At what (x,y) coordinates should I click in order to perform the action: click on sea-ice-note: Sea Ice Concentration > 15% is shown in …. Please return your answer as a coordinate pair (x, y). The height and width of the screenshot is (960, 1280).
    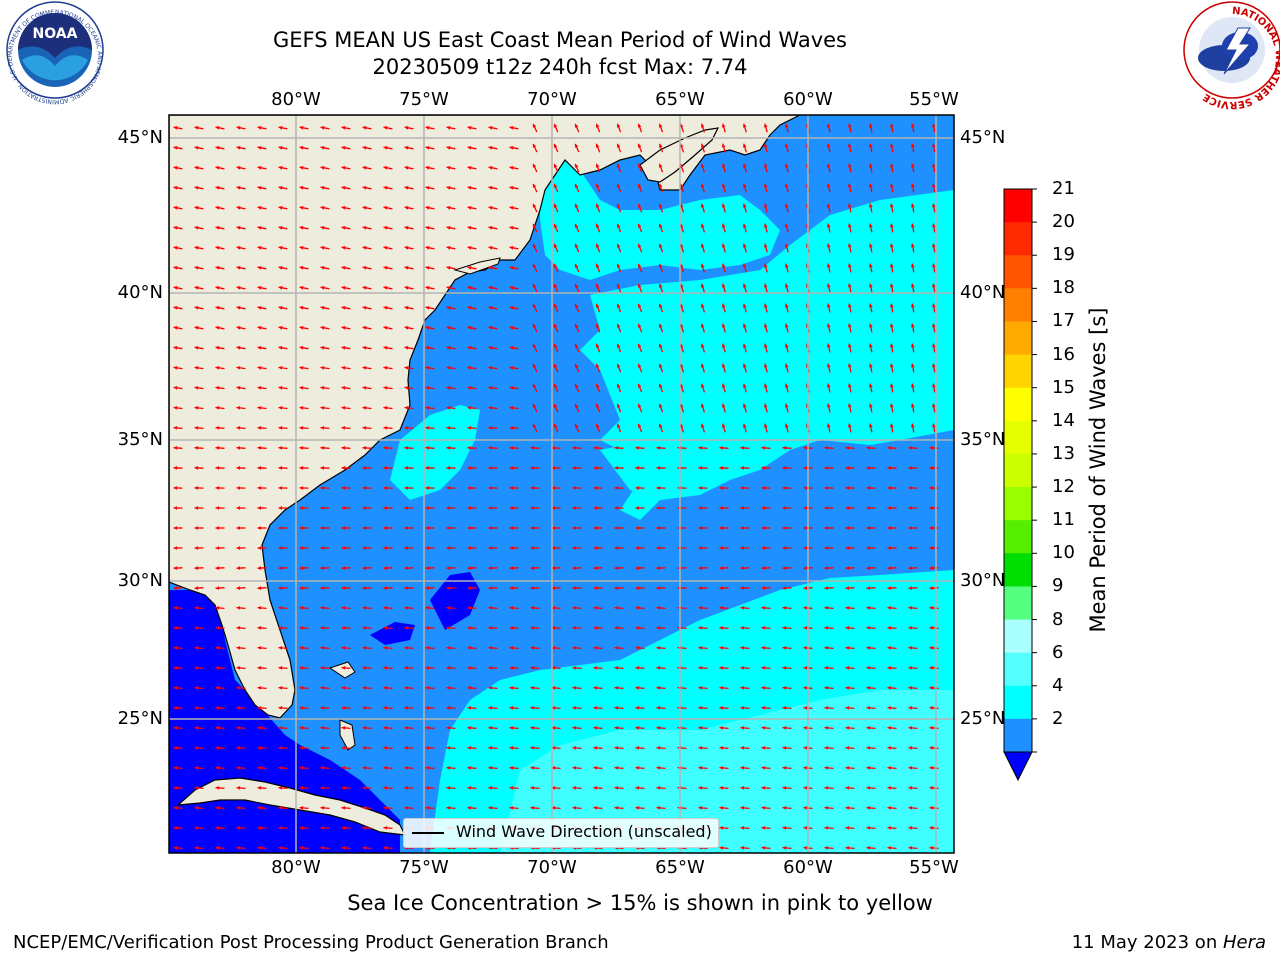
    Looking at the image, I should click on (640, 903).